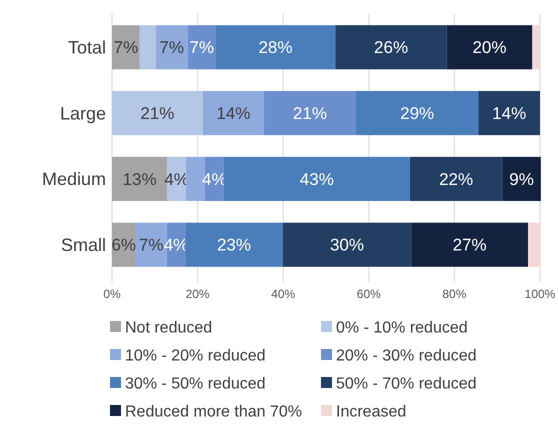 The width and height of the screenshot is (558, 428). What do you see at coordinates (283, 294) in the screenshot?
I see `x-tick-label: 40%` at bounding box center [283, 294].